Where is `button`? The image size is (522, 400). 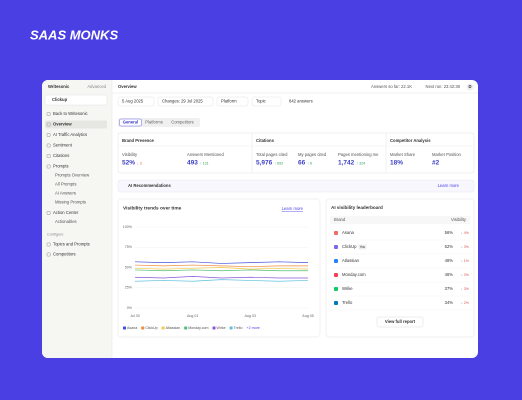
button is located at coordinates (400, 322).